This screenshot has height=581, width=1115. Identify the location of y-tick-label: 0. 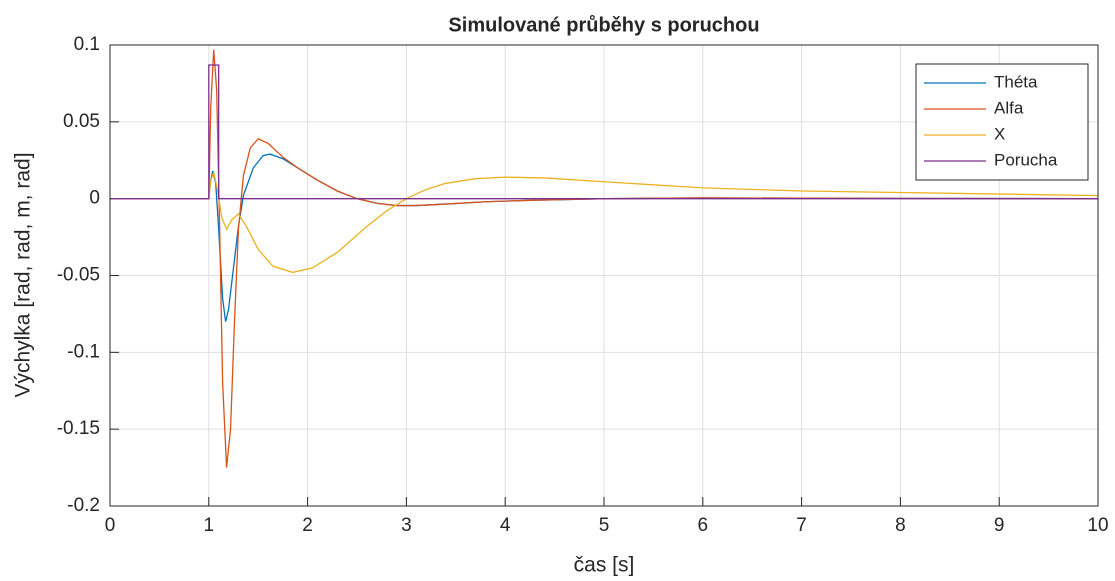
(94, 198).